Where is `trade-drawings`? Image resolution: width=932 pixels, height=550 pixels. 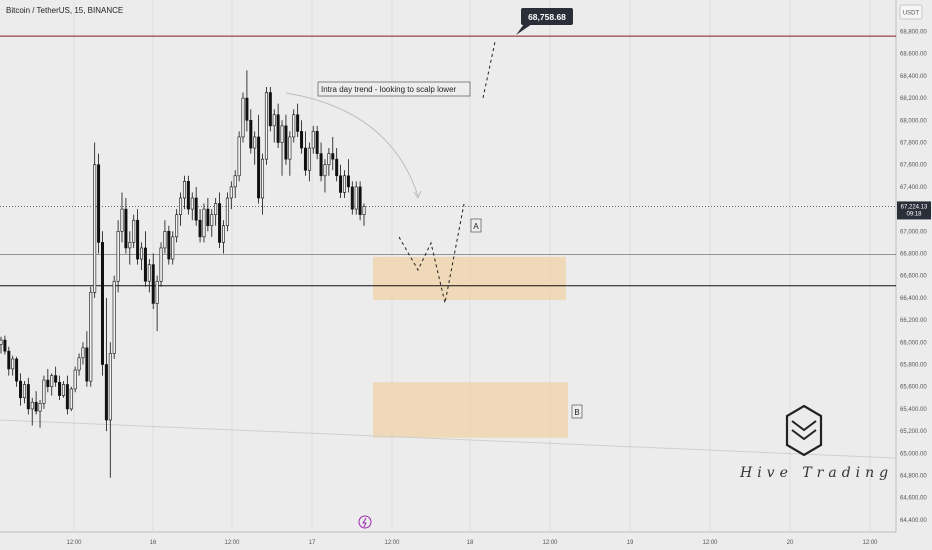
trade-drawings is located at coordinates (390, 172).